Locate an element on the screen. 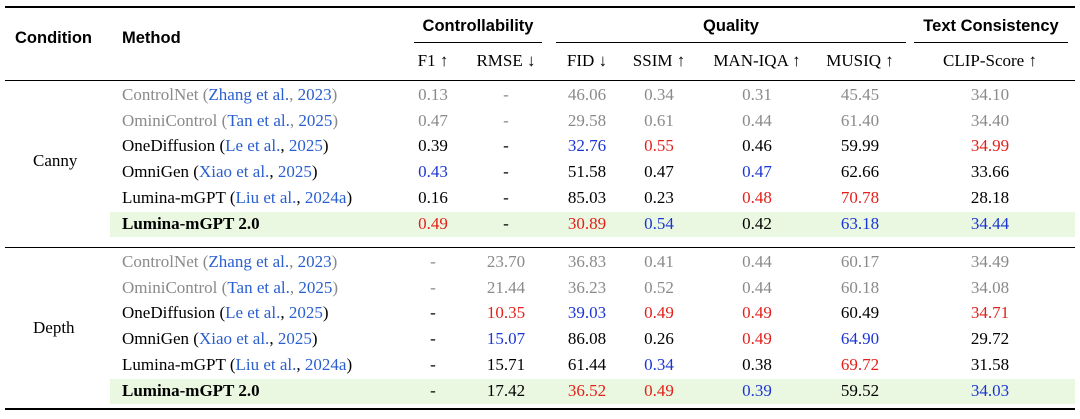 The width and height of the screenshot is (1080, 419). value-cell: 15.71 is located at coordinates (506, 364).